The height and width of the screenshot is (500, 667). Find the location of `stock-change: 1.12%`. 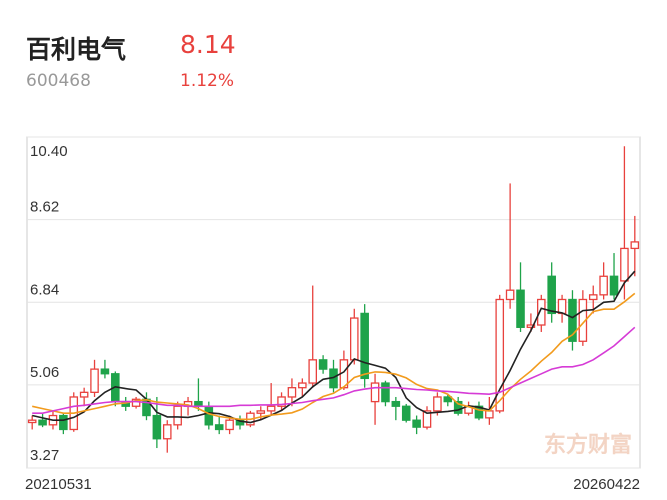

stock-change: 1.12% is located at coordinates (207, 81).